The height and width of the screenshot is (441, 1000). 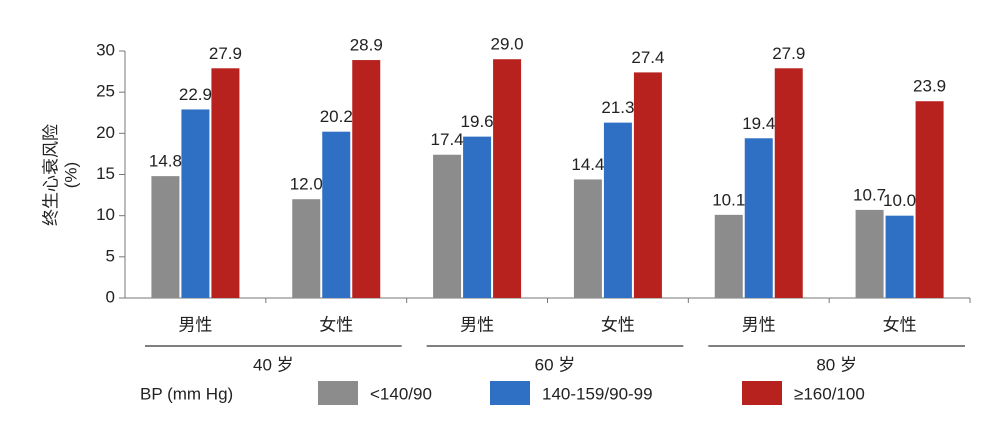 What do you see at coordinates (110, 296) in the screenshot?
I see `y-tick-label: 0` at bounding box center [110, 296].